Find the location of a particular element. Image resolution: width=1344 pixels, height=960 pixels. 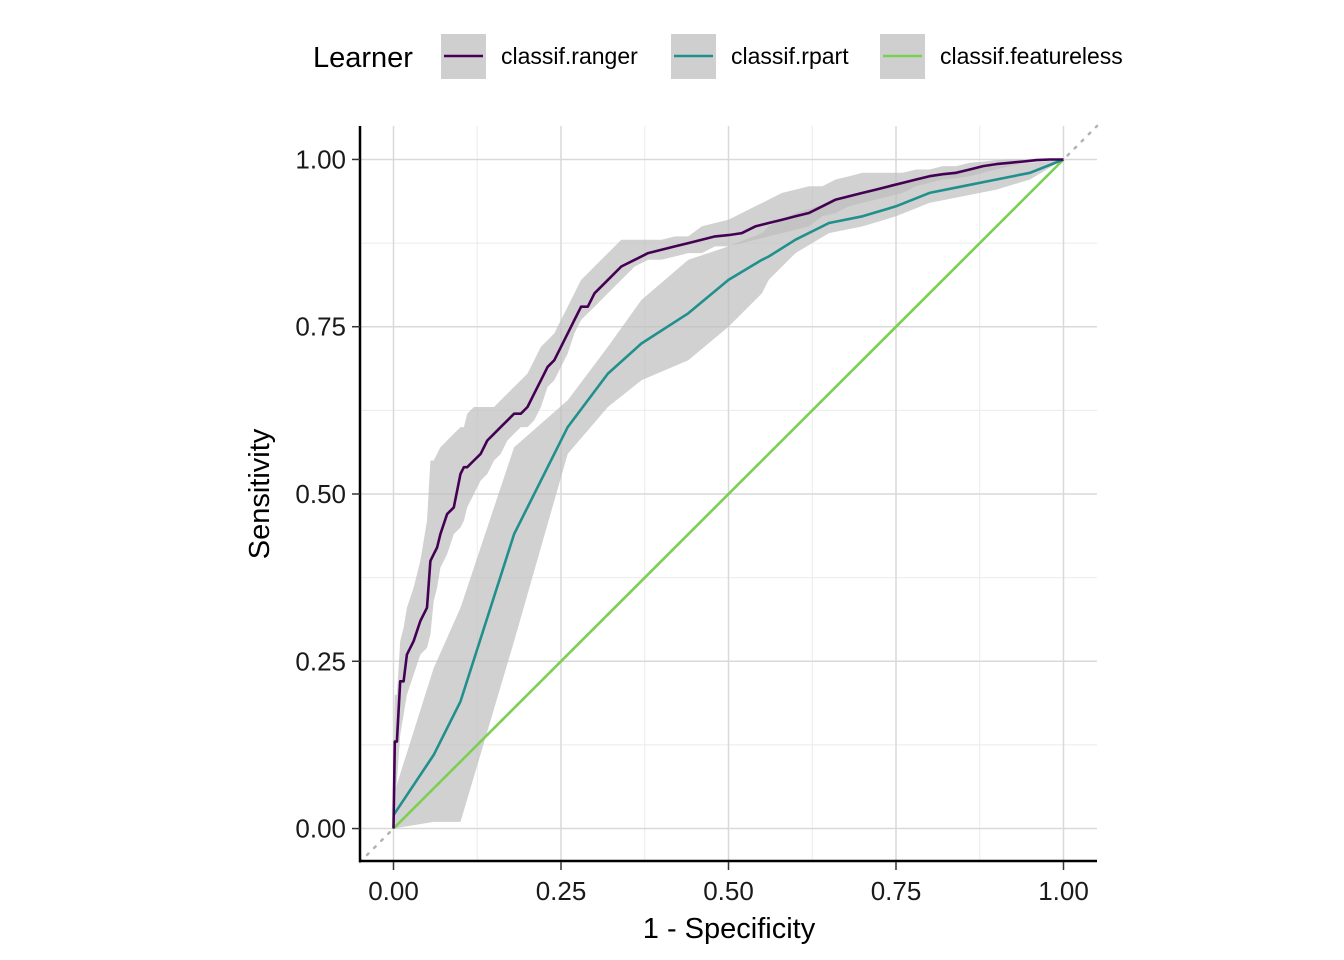

legend-label-featureless: classif.featureless is located at coordinates (1031, 56).